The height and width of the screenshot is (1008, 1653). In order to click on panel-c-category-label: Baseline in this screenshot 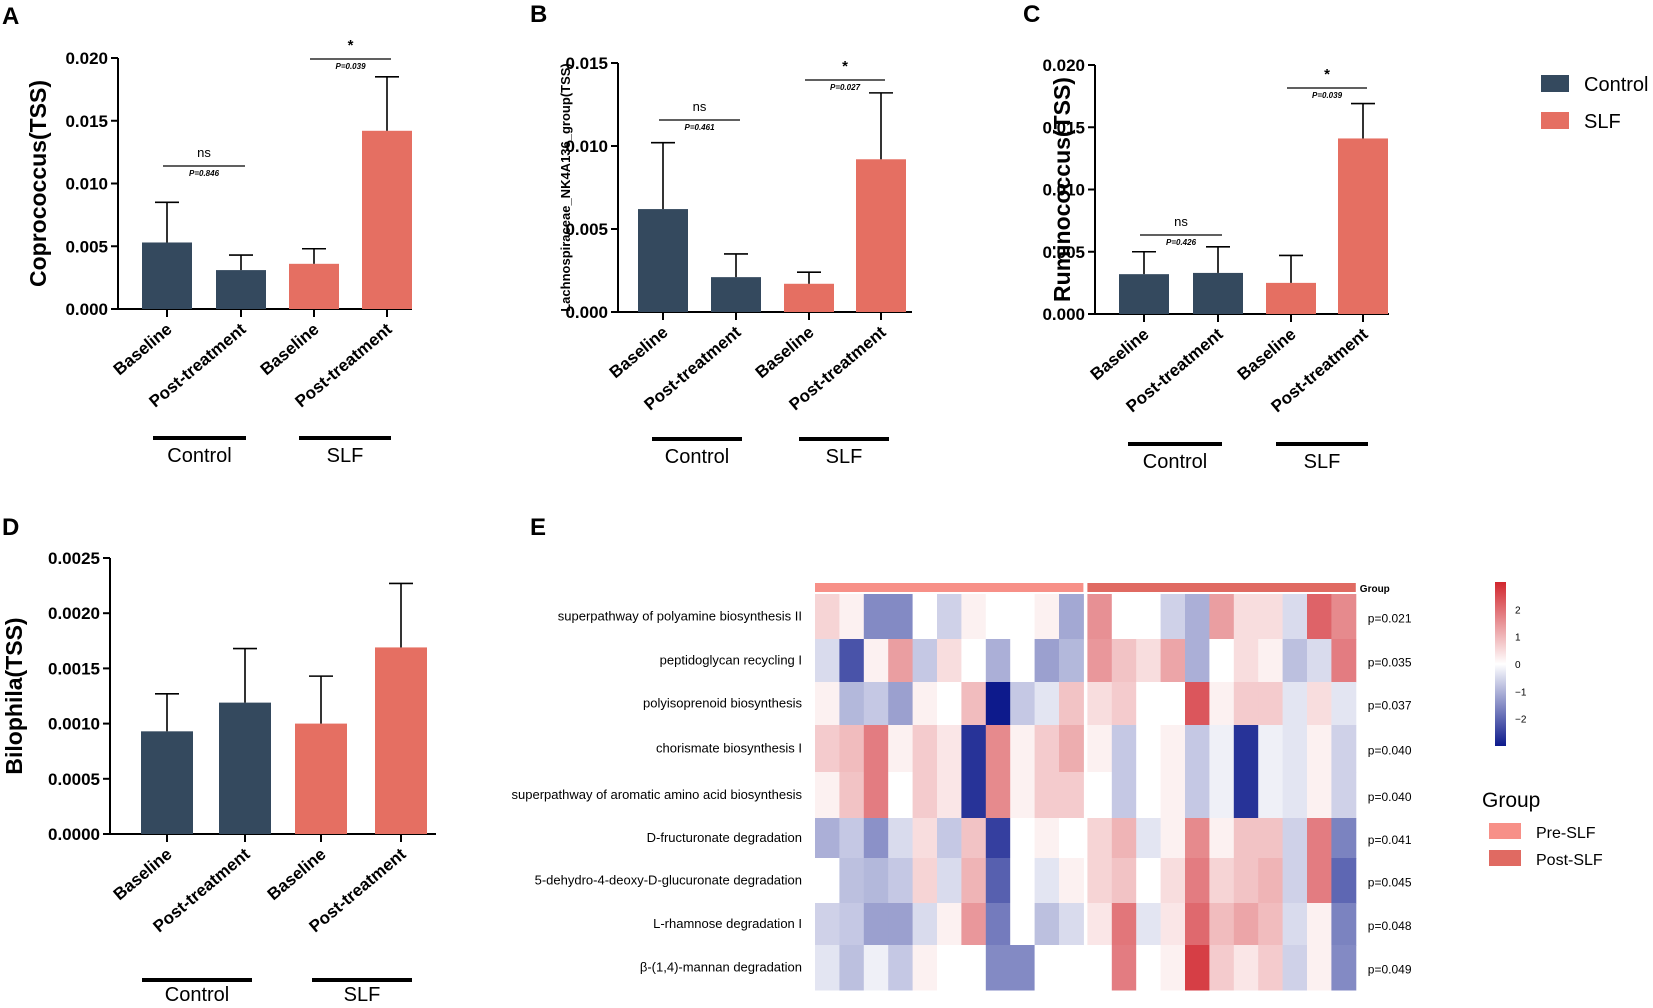, I will do `click(1267, 355)`.